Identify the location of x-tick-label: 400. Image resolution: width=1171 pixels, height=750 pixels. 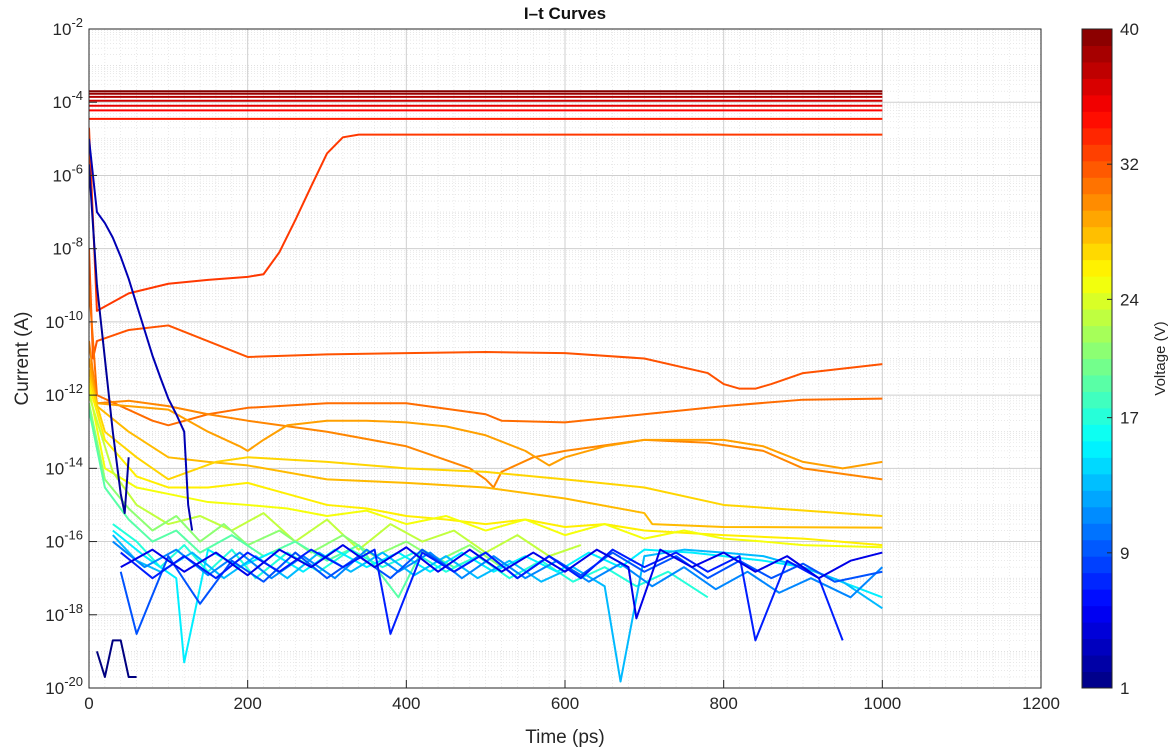
(406, 703).